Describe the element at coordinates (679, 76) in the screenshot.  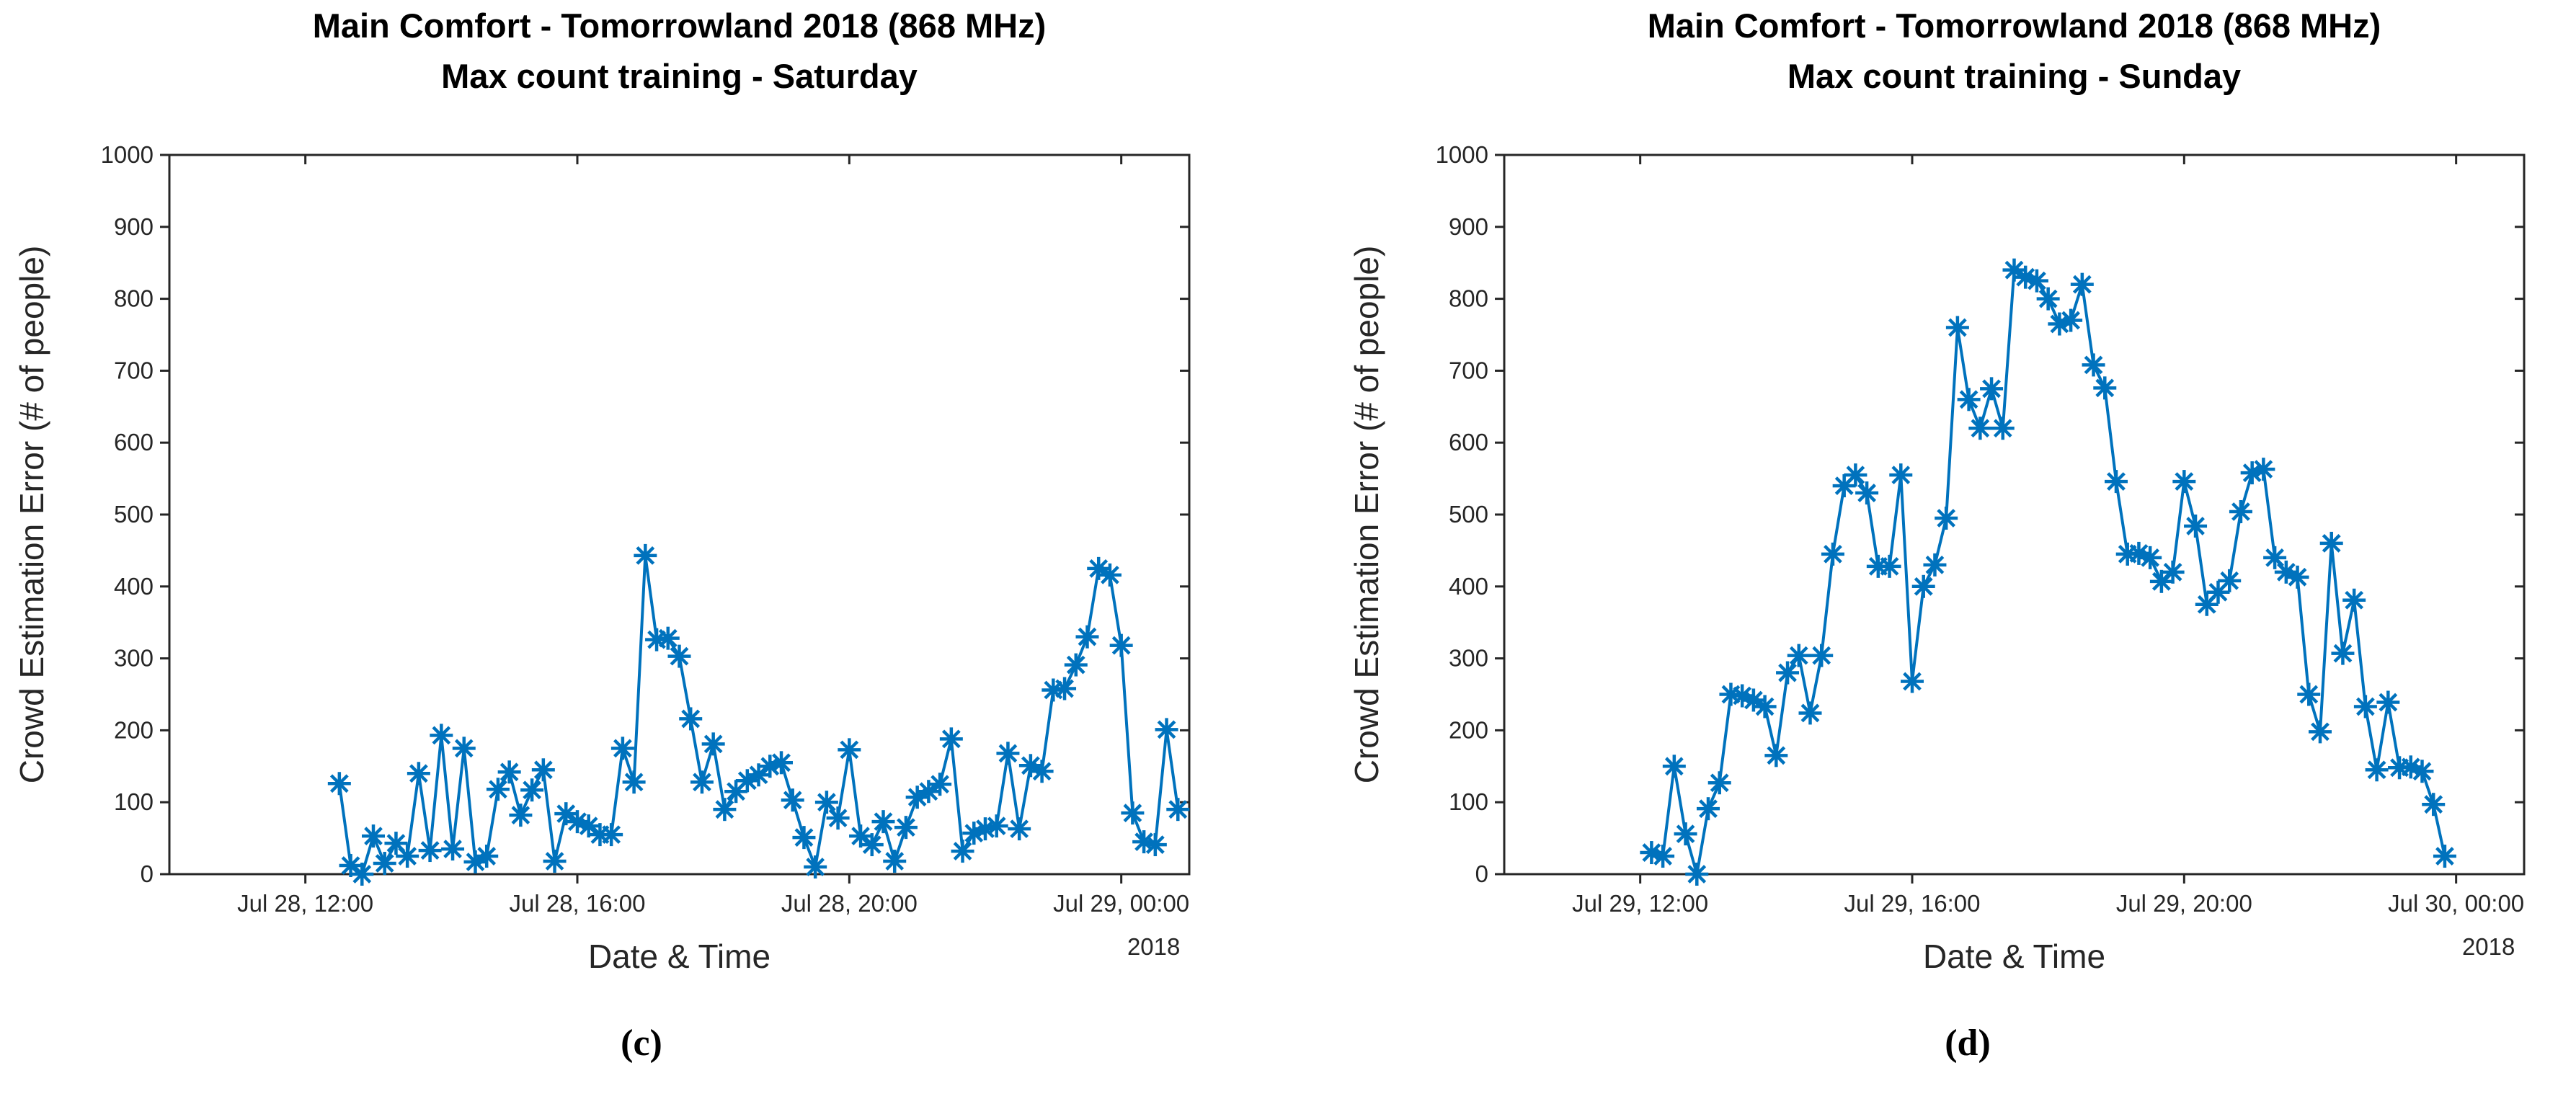
I see `chart-subtitle: Max count training - Saturday` at that location.